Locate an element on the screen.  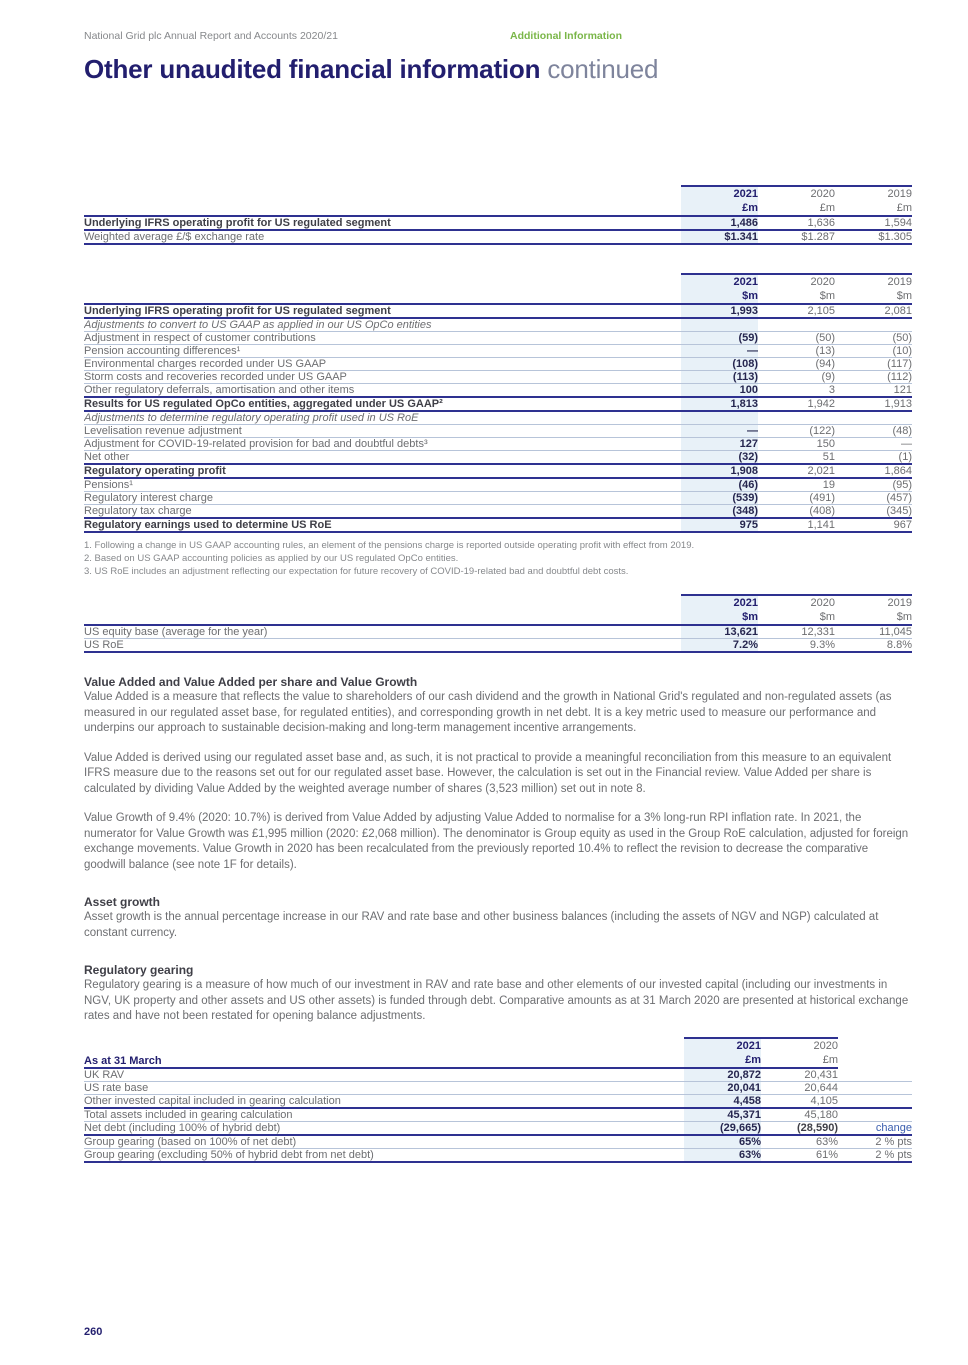
cell-value-2019: (95) is located at coordinates (902, 485).